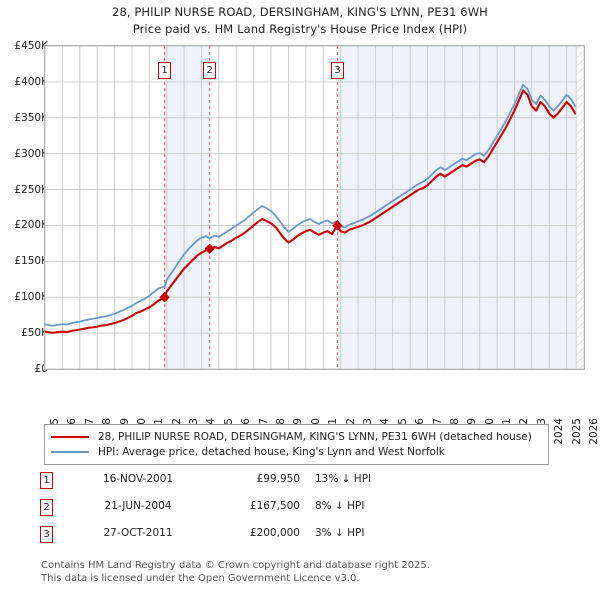 The width and height of the screenshot is (600, 590). I want to click on x-axis-tick-label: 2024, so click(559, 431).